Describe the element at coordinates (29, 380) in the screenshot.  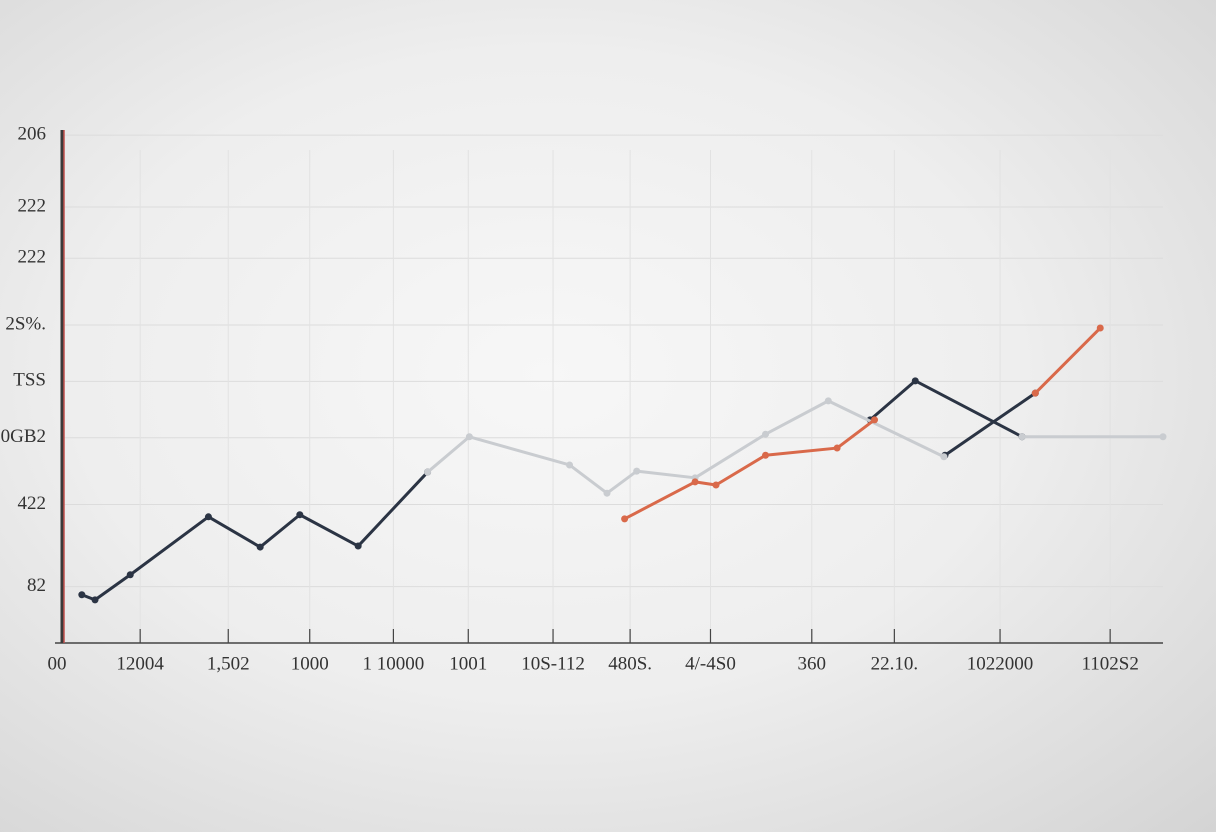
I see `y-tick-label: TSS` at that location.